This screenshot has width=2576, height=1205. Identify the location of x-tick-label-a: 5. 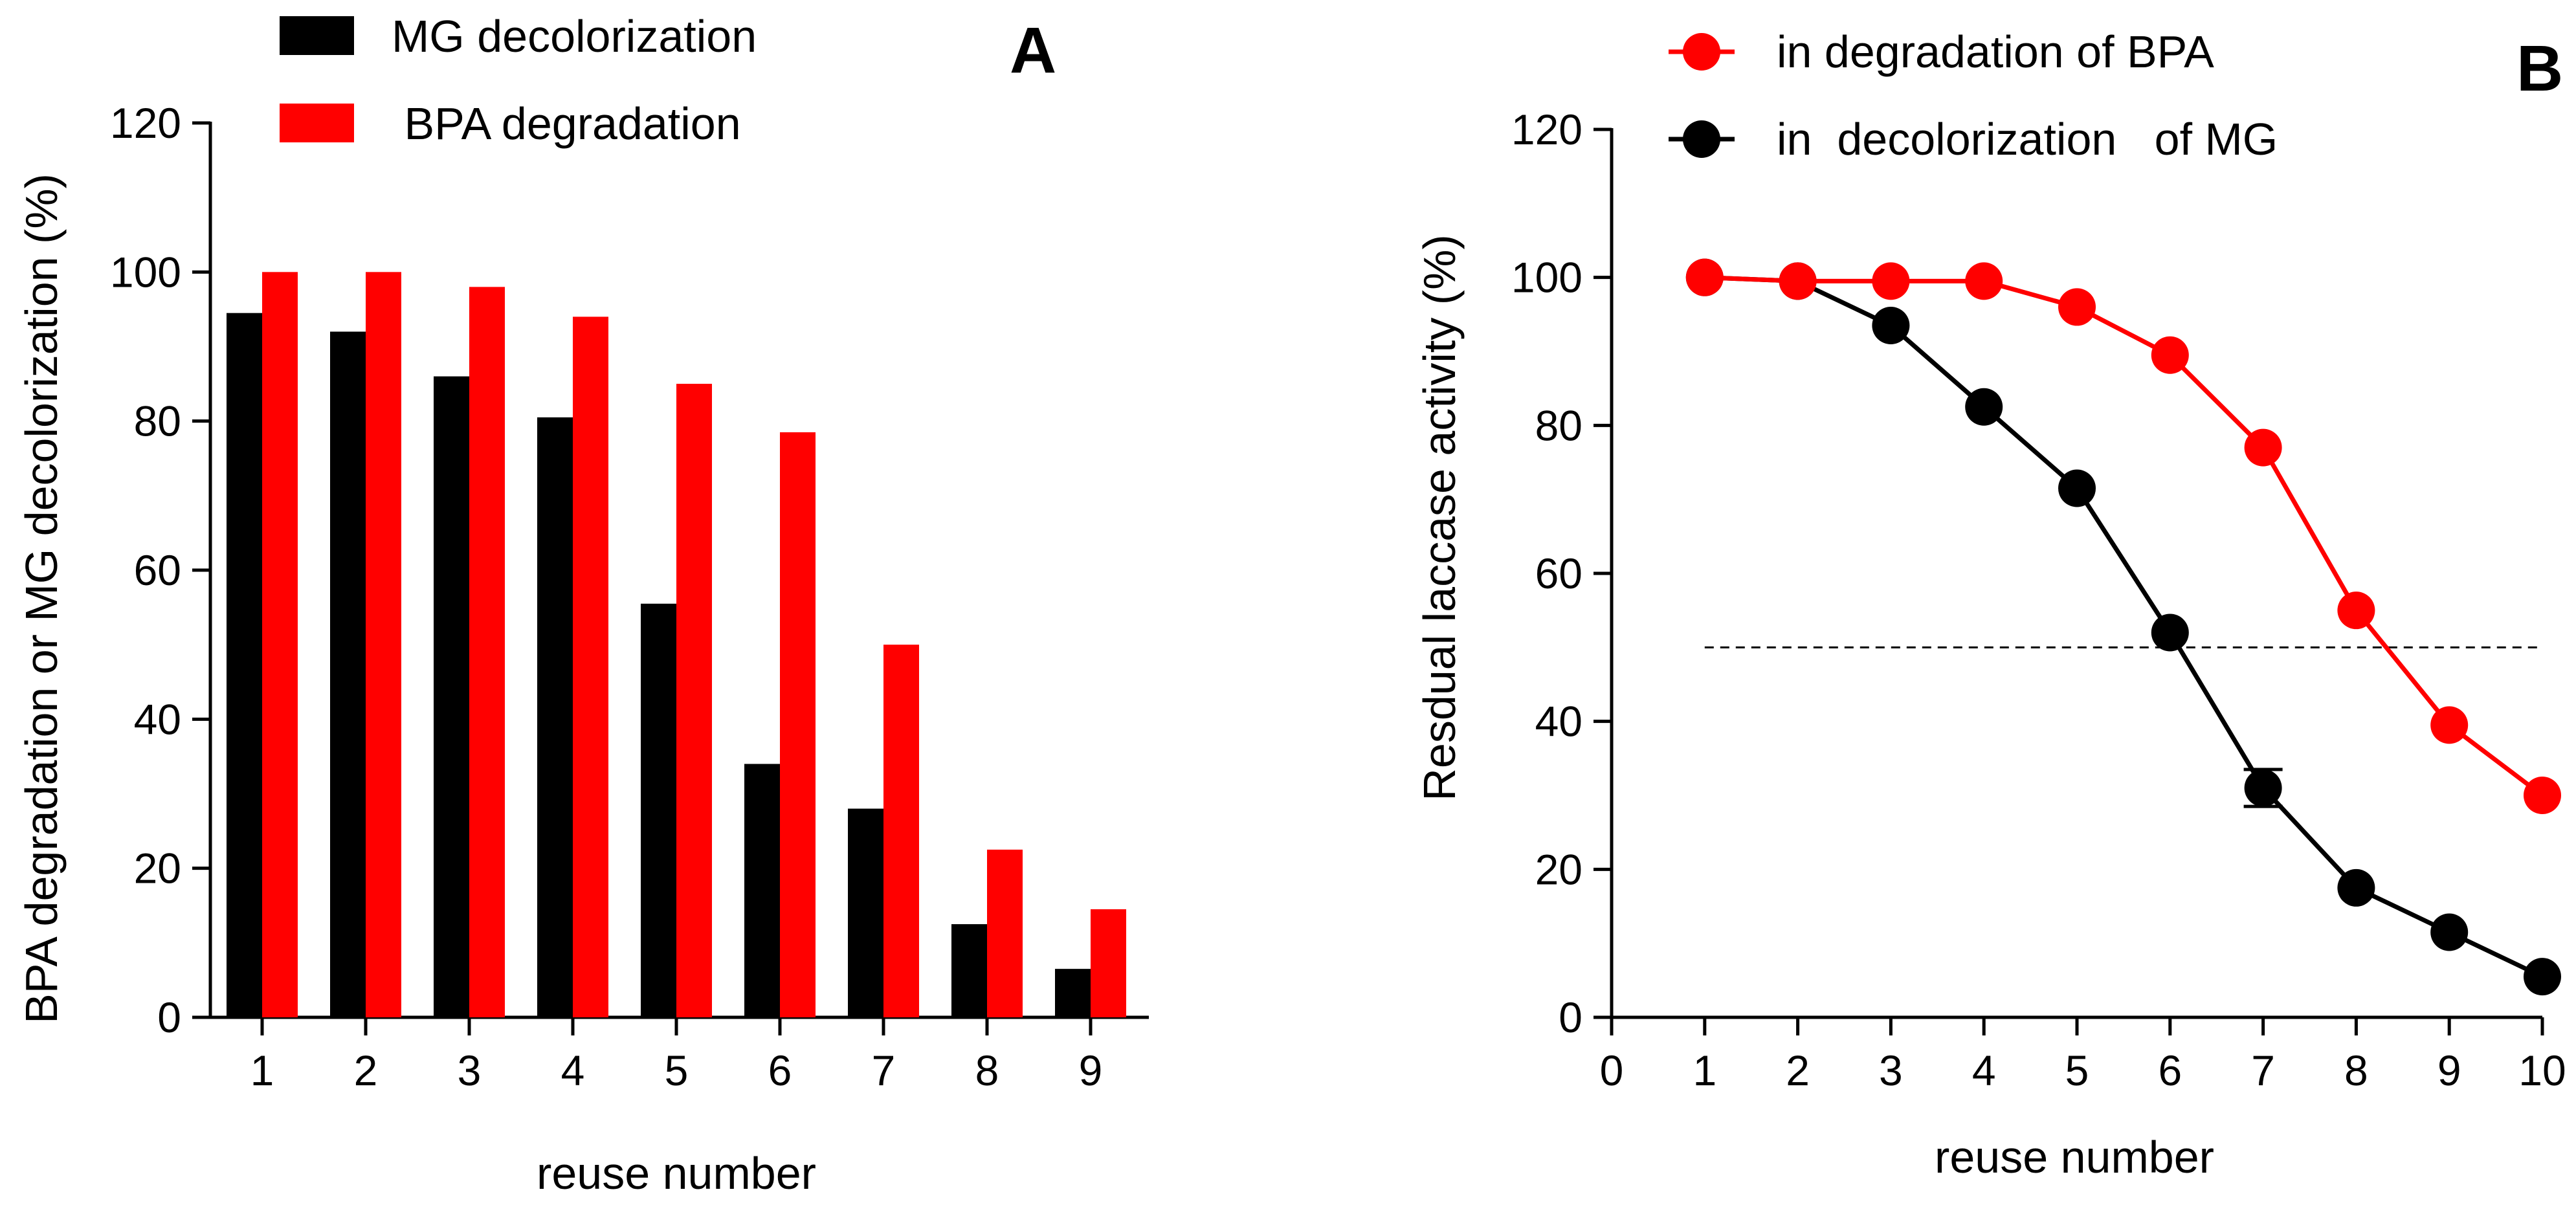
(677, 1070).